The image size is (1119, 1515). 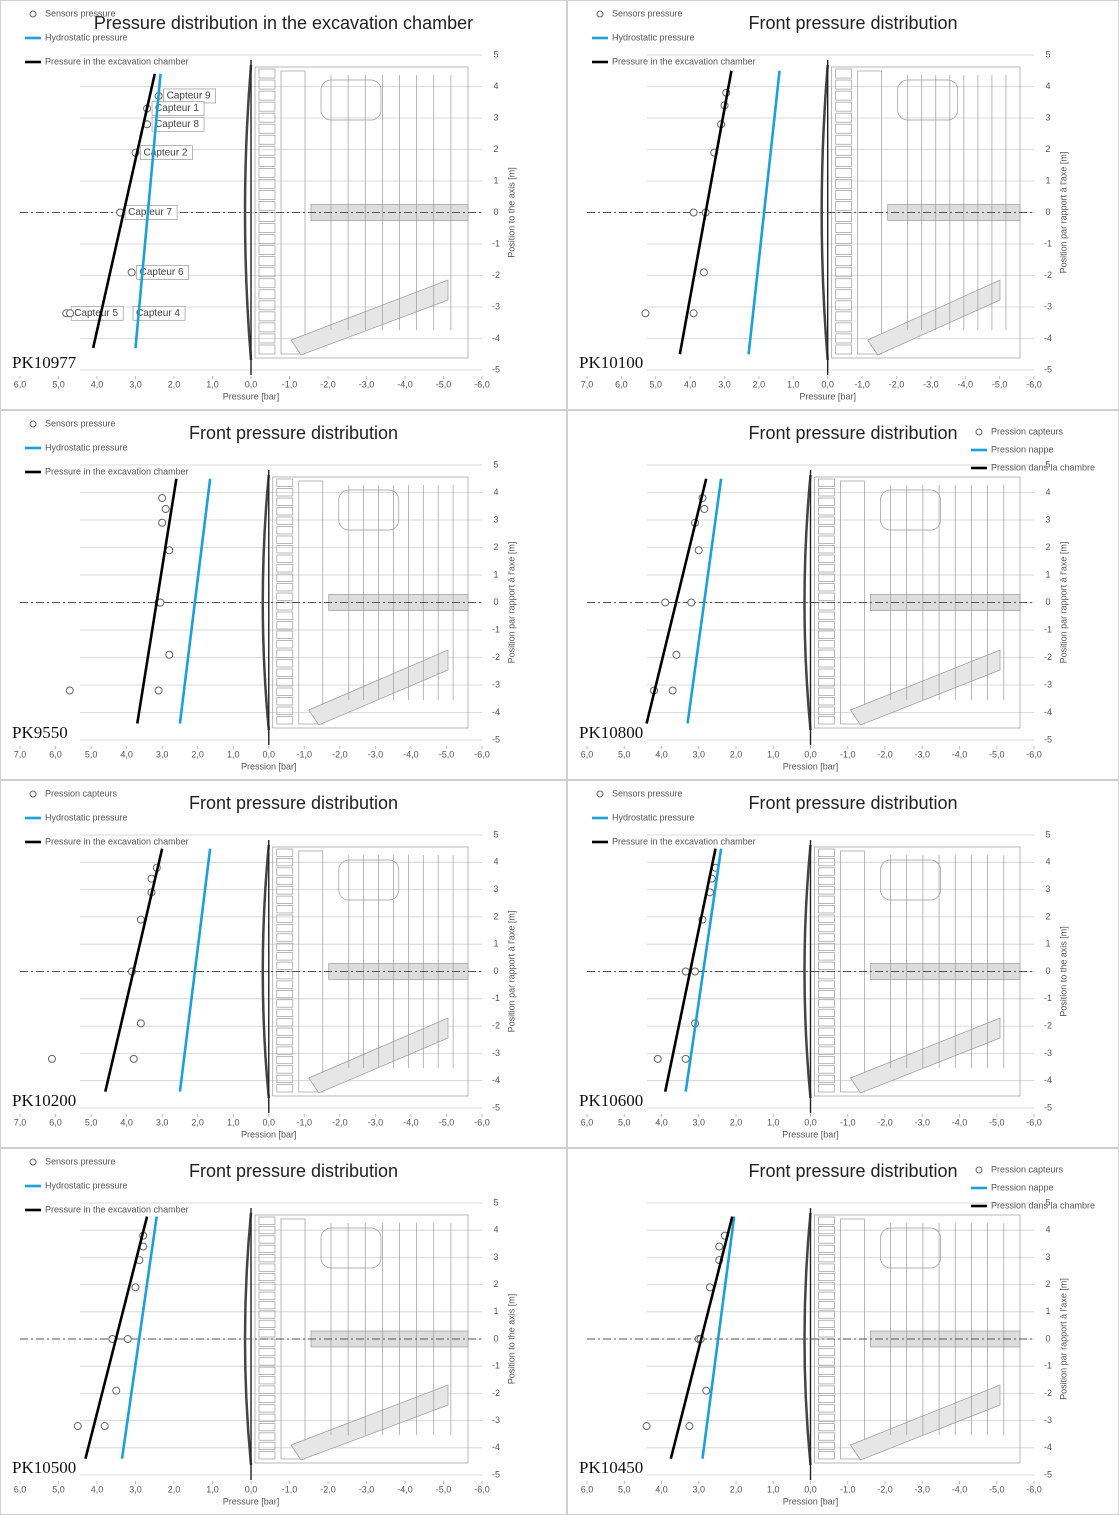 What do you see at coordinates (351, 1248) in the screenshot?
I see `motor-top` at bounding box center [351, 1248].